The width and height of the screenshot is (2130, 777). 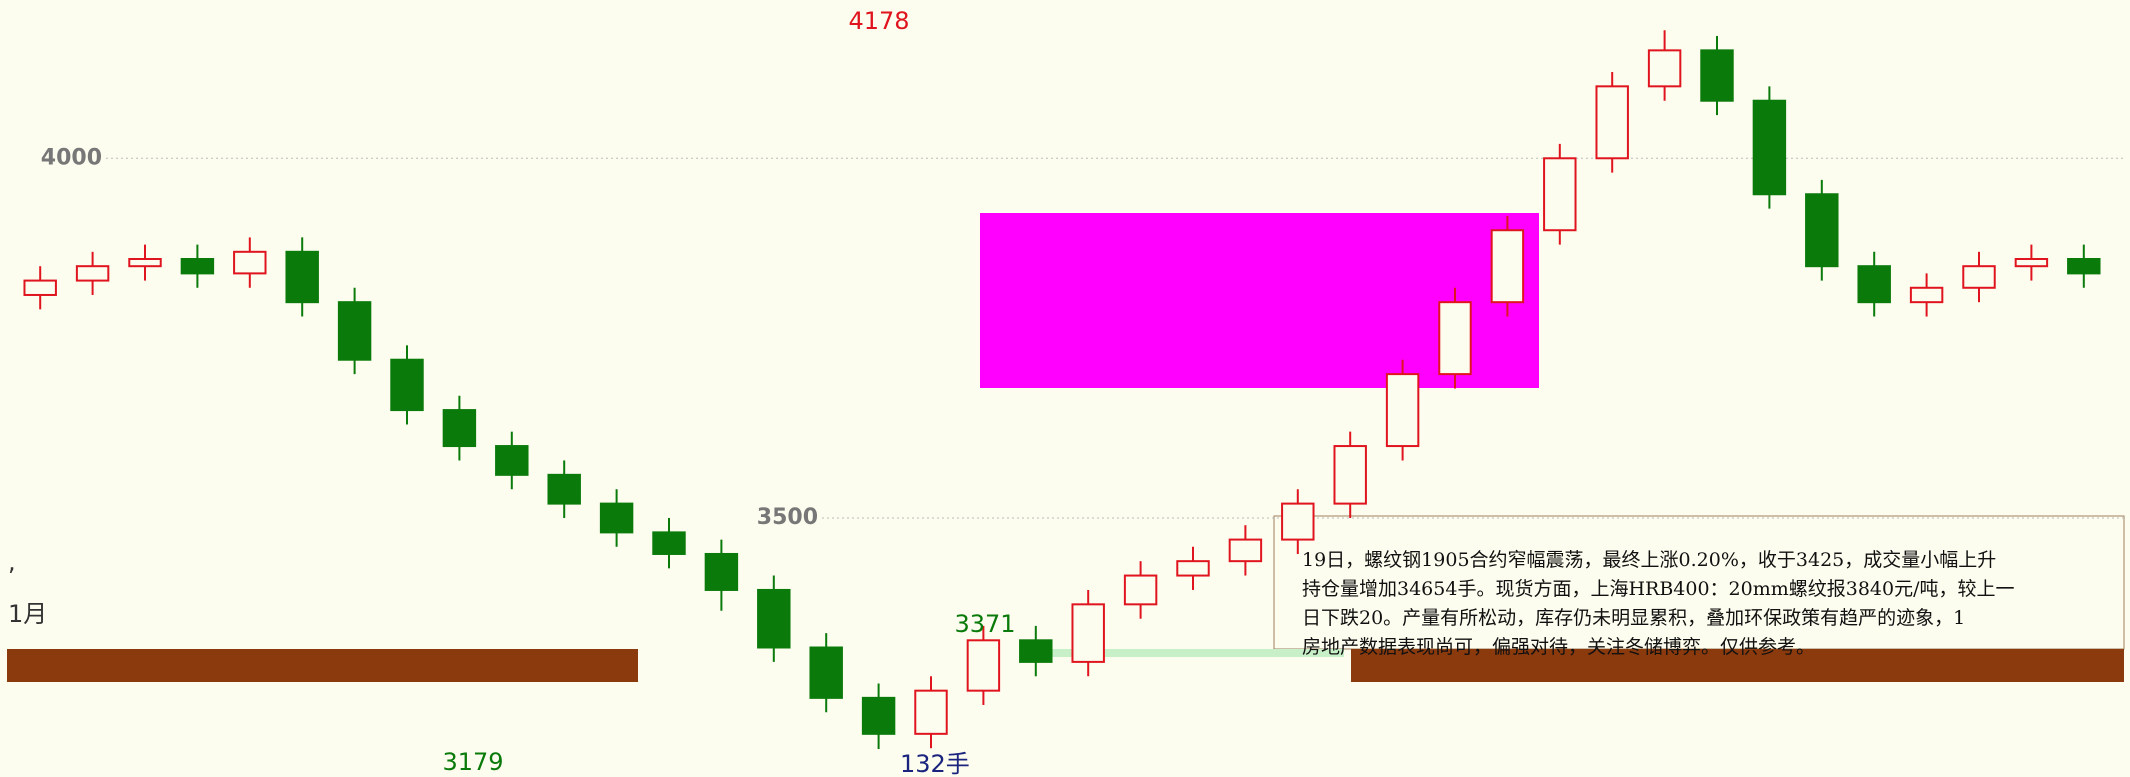 What do you see at coordinates (984, 624) in the screenshot?
I see `price-label: 3371` at bounding box center [984, 624].